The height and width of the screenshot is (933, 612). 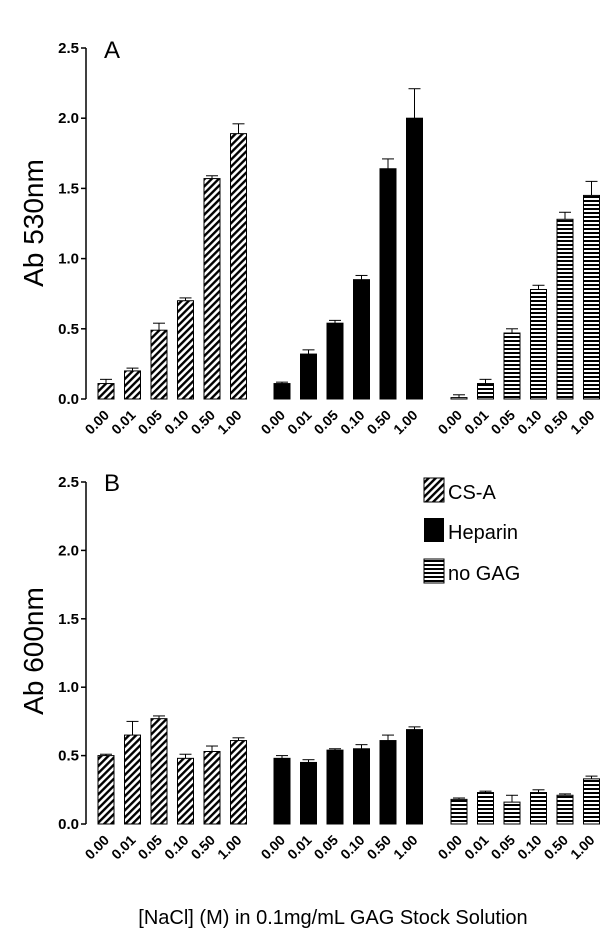 I want to click on panel-a-y-tick-label: 1.0, so click(x=68, y=259).